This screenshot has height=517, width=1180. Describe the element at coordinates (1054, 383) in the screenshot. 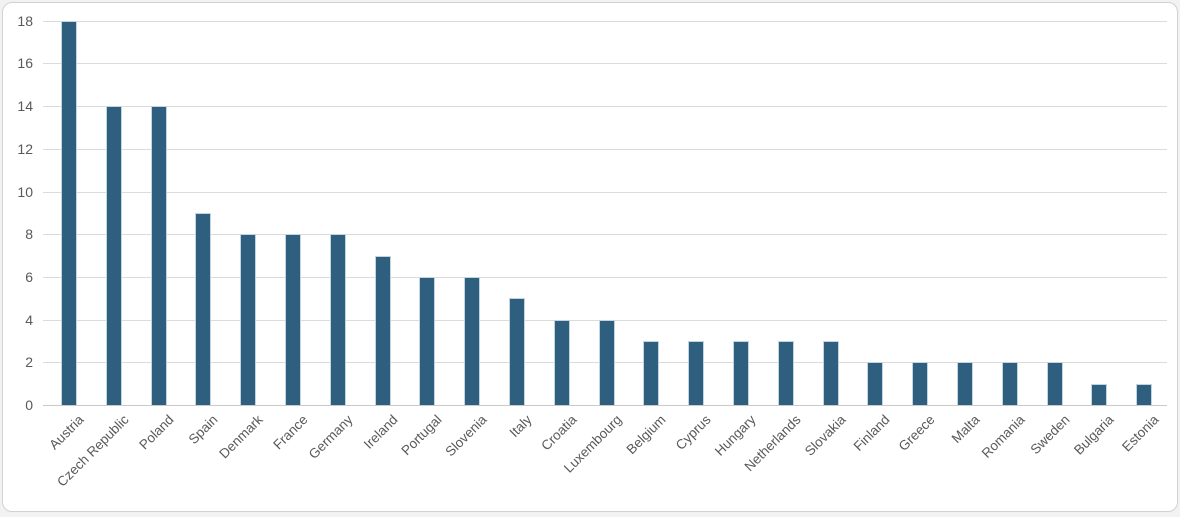

I see `bar-sweden` at that location.